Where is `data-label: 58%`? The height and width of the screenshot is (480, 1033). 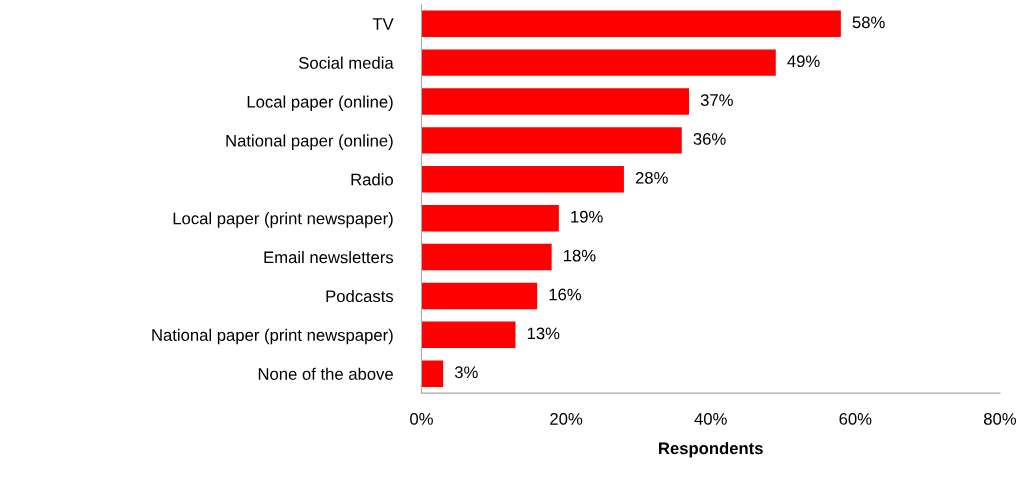 data-label: 58% is located at coordinates (868, 22).